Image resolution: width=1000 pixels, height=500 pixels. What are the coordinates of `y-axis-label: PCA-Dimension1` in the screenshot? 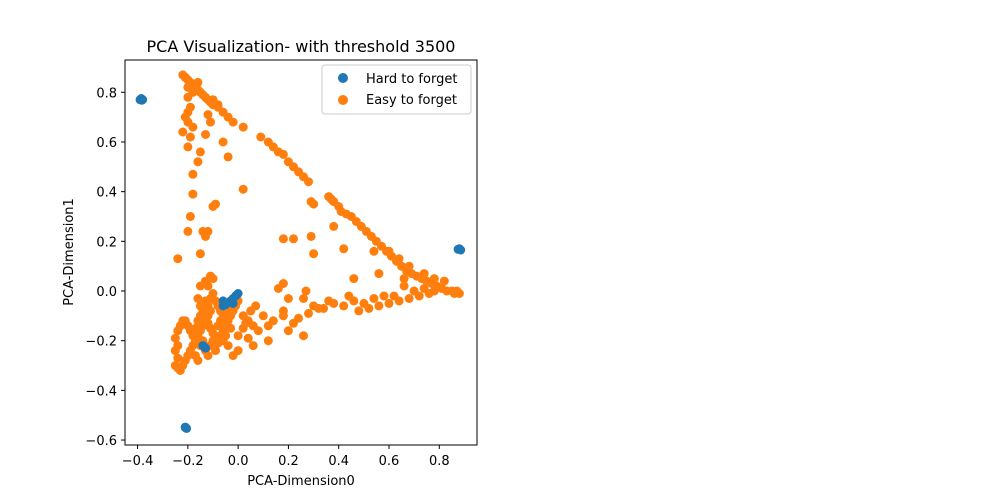 It's located at (69, 252).